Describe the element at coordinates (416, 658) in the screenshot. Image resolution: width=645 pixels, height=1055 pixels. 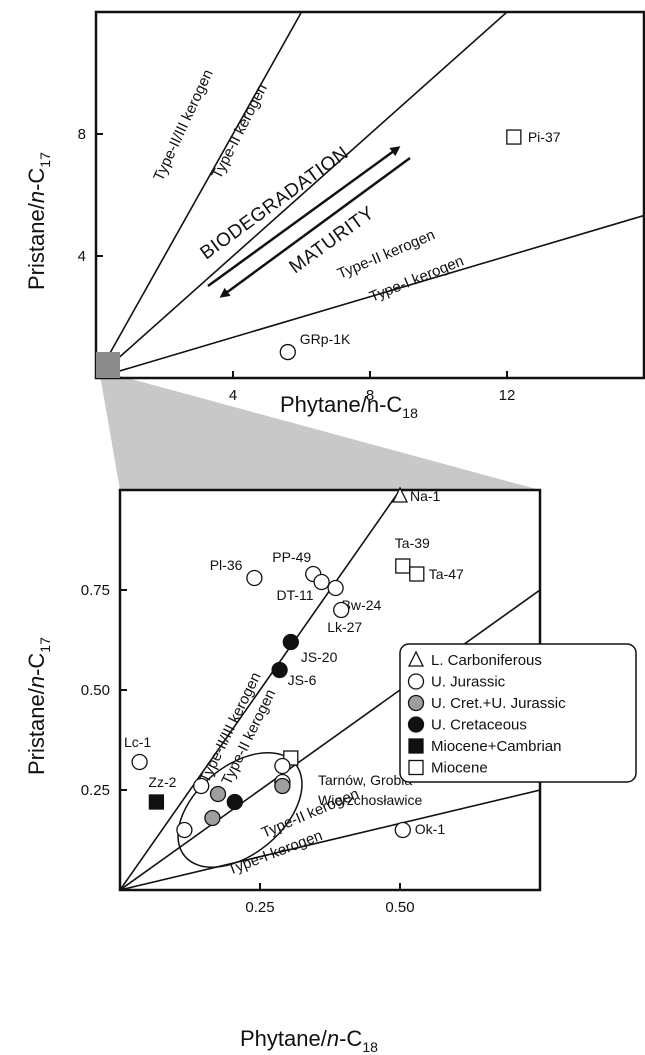
I see `legend-marker-l_carboniferous` at that location.